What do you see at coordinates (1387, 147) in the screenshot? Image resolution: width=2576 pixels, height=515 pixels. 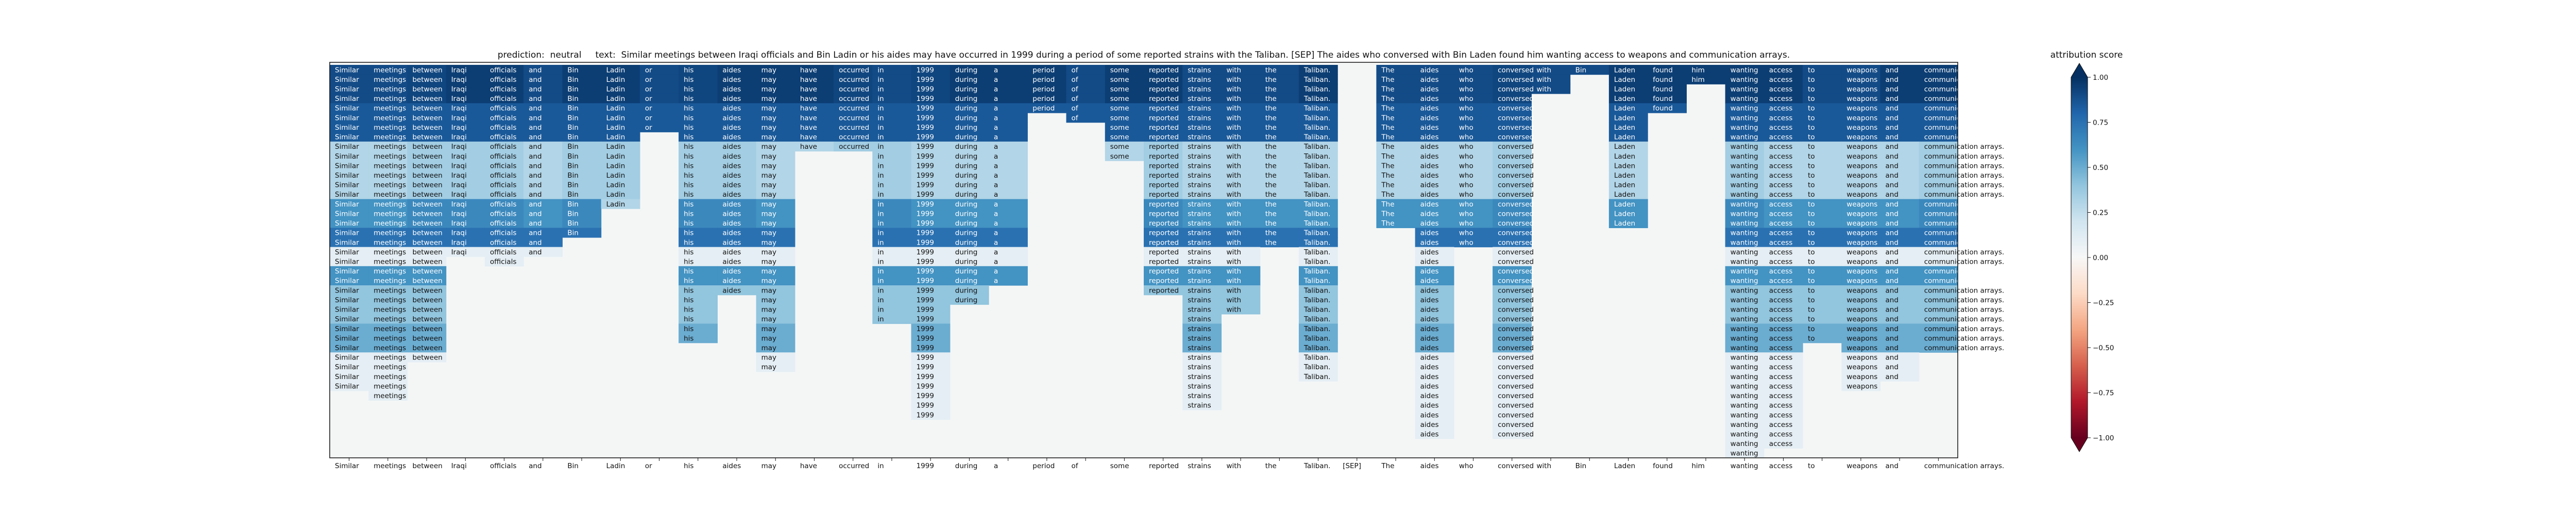 I see `heatmap-cell-label: The` at bounding box center [1387, 147].